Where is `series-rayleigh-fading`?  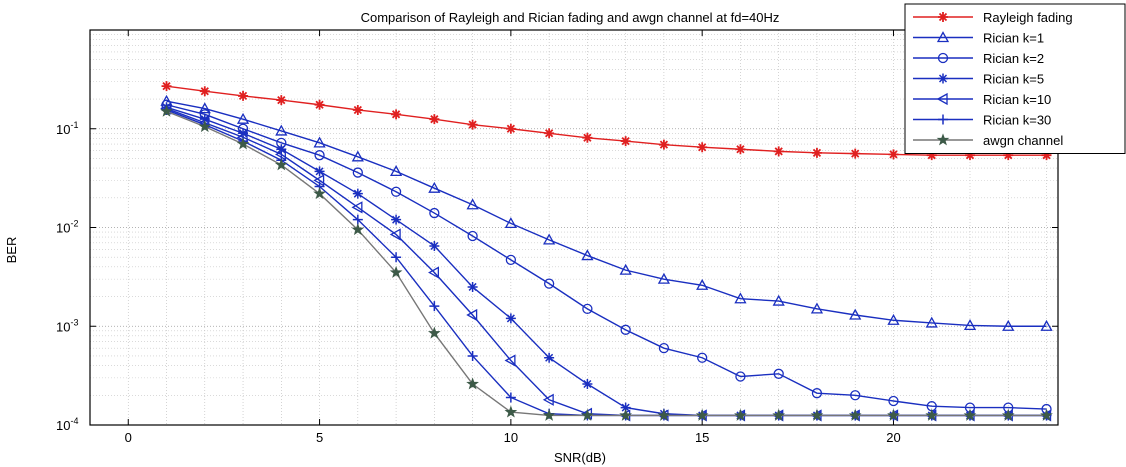 series-rayleigh-fading is located at coordinates (606, 121).